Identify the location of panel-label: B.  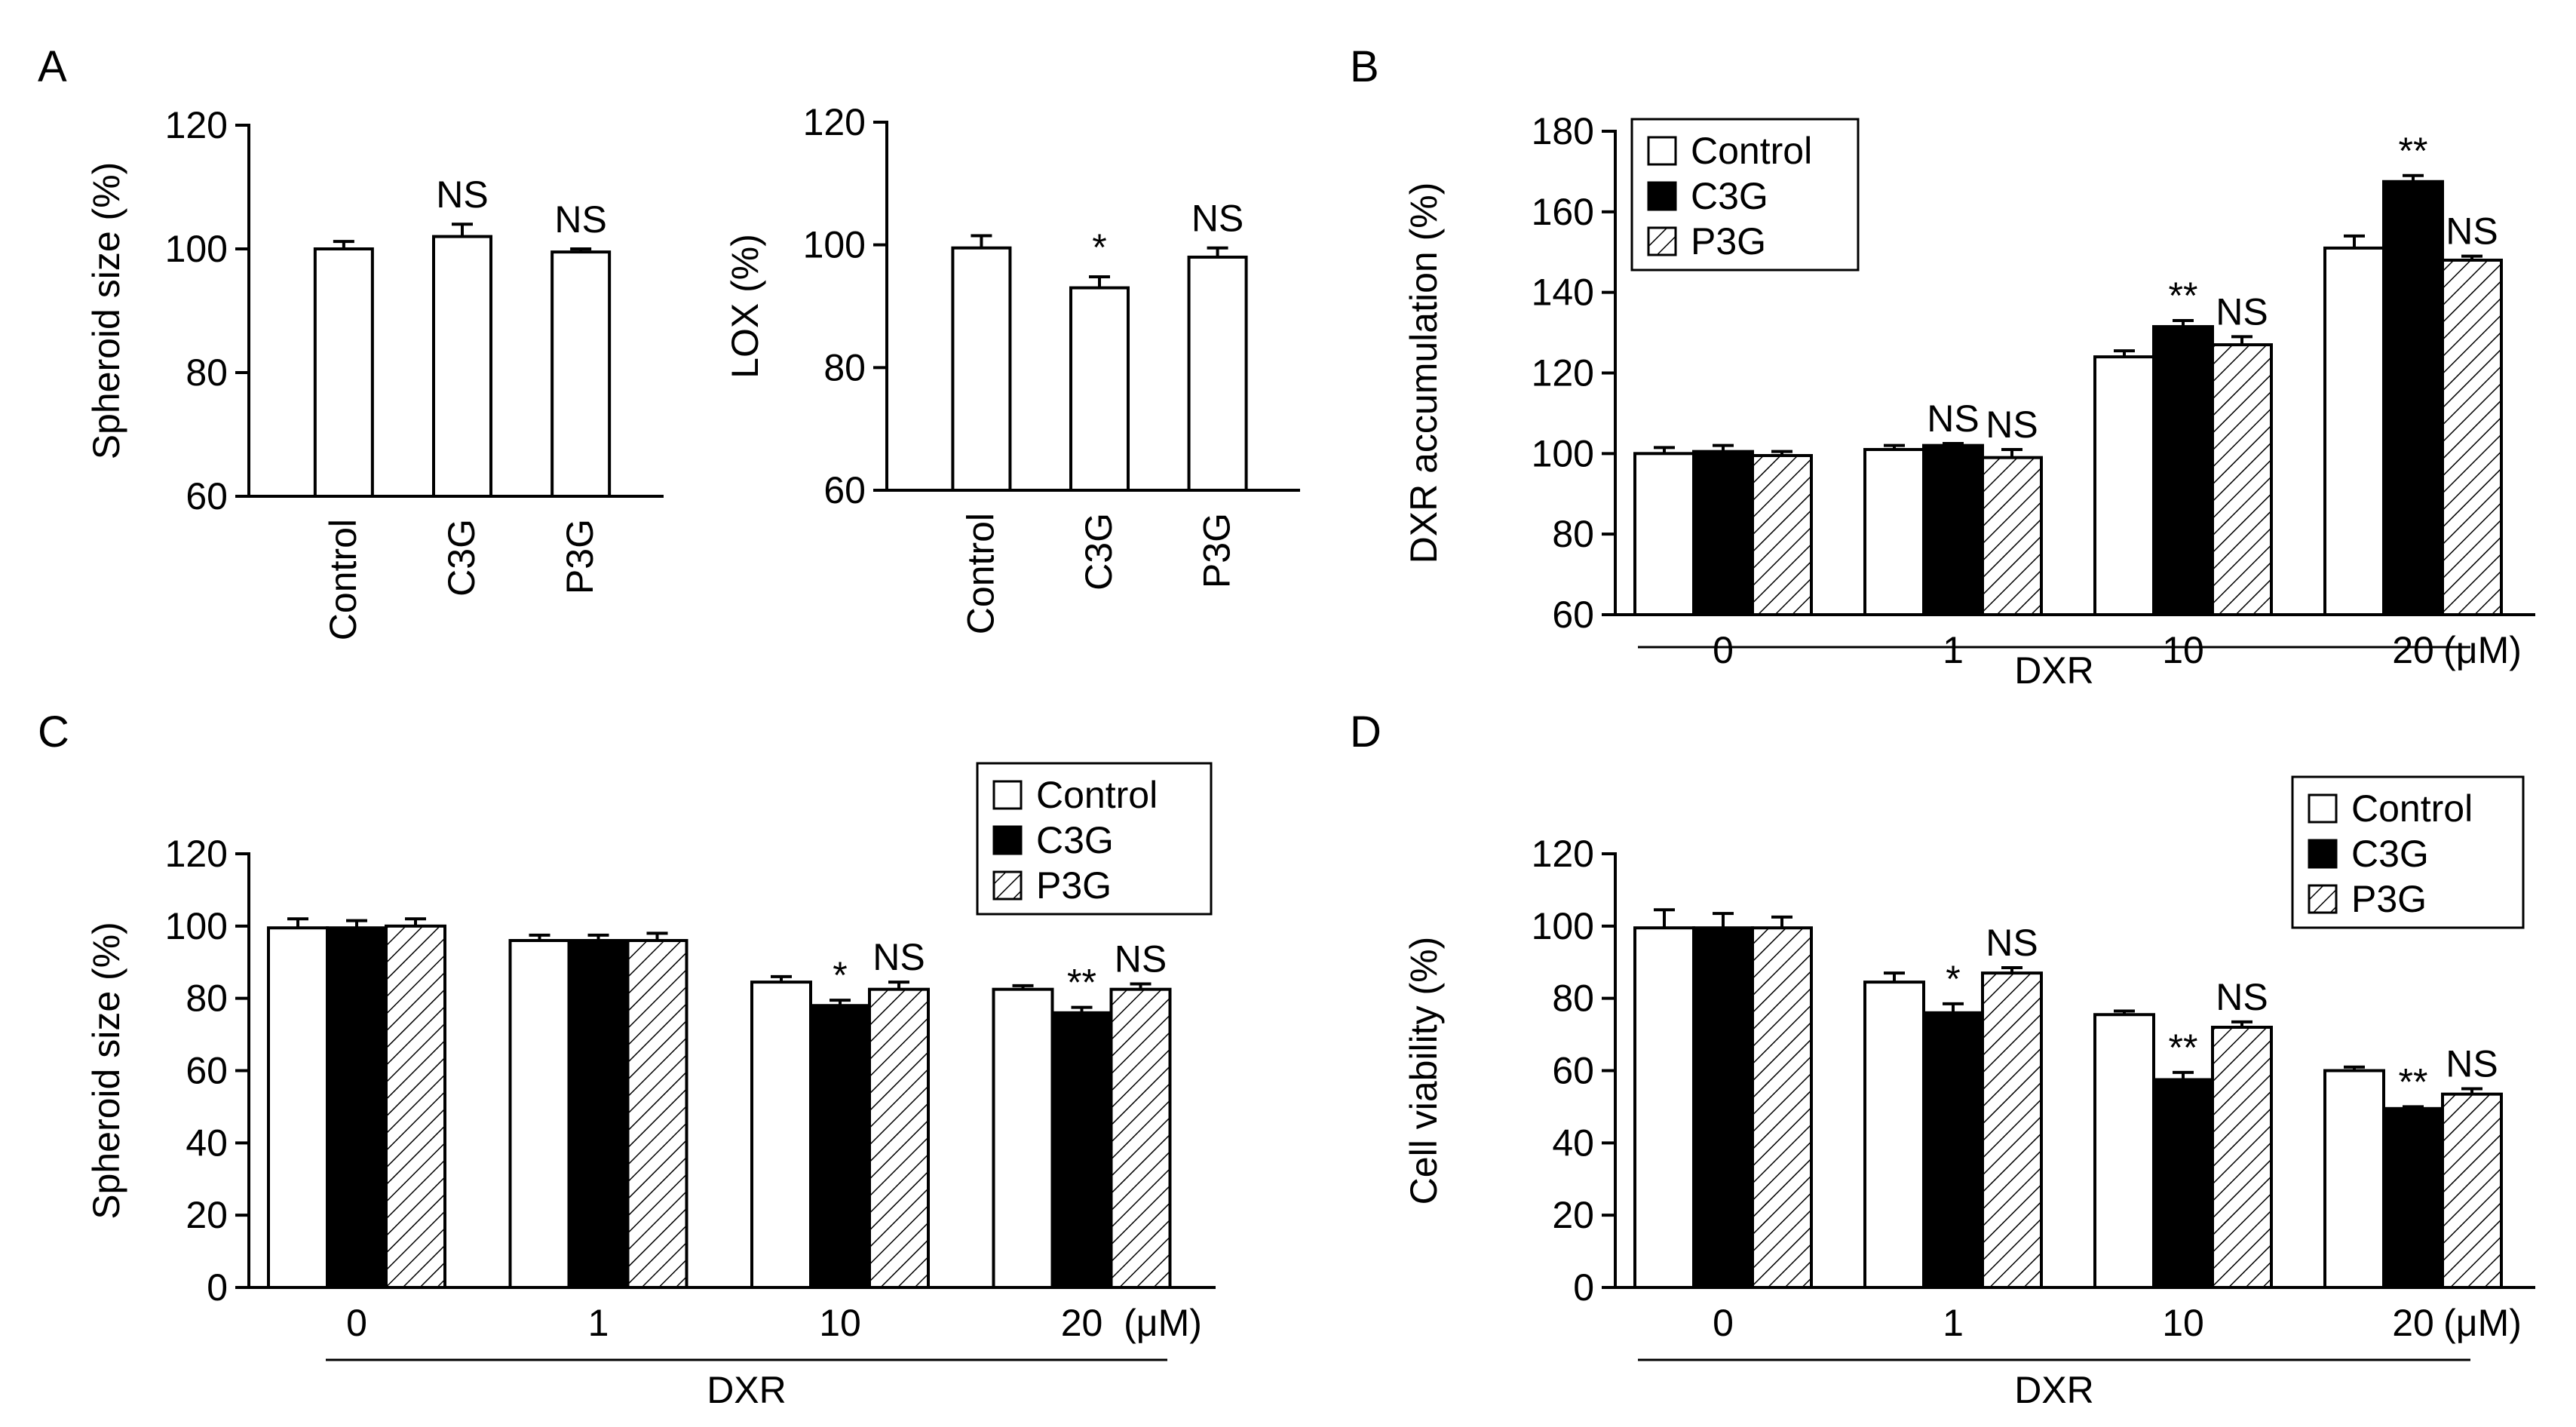
(1364, 66).